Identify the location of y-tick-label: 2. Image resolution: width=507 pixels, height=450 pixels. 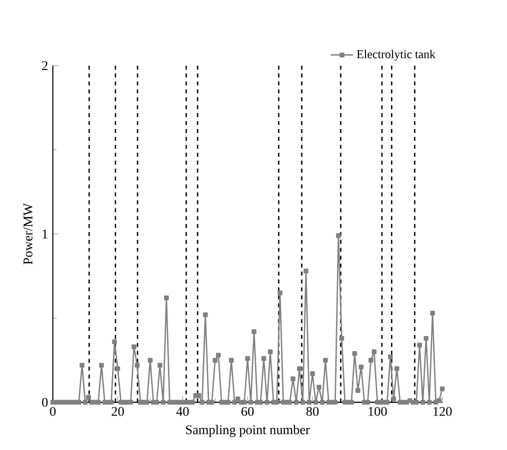
(45, 65).